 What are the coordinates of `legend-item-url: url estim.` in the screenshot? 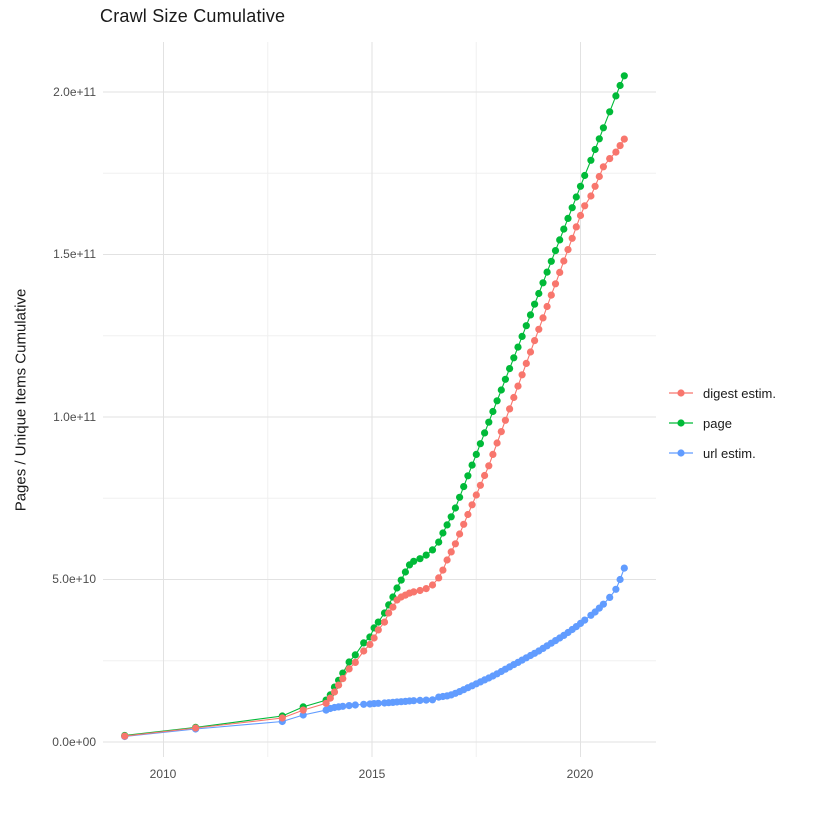 It's located at (722, 453).